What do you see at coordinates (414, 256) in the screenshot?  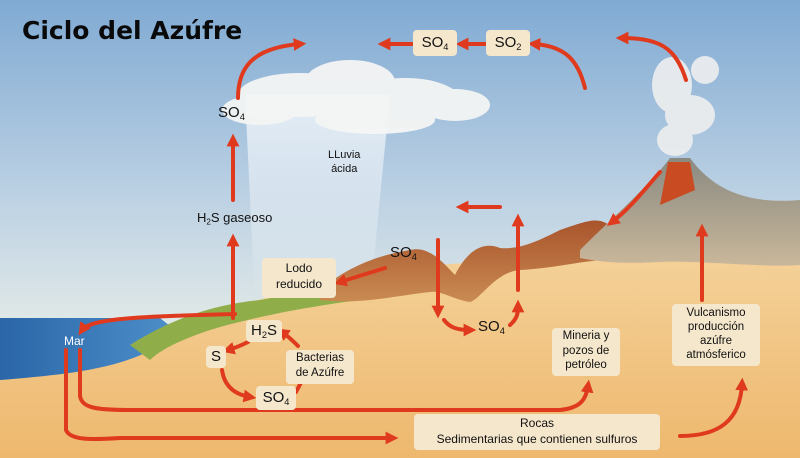 I see `so4-mid-sub: 4` at bounding box center [414, 256].